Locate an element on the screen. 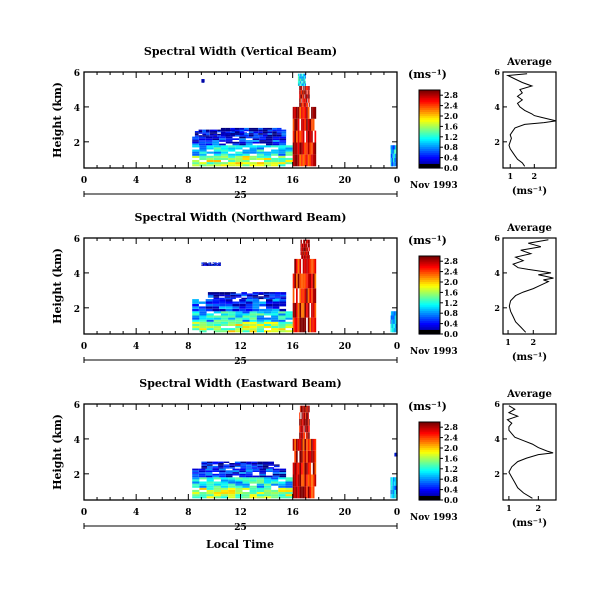 The image size is (610, 598). y-tick-label: 2 is located at coordinates (77, 310).